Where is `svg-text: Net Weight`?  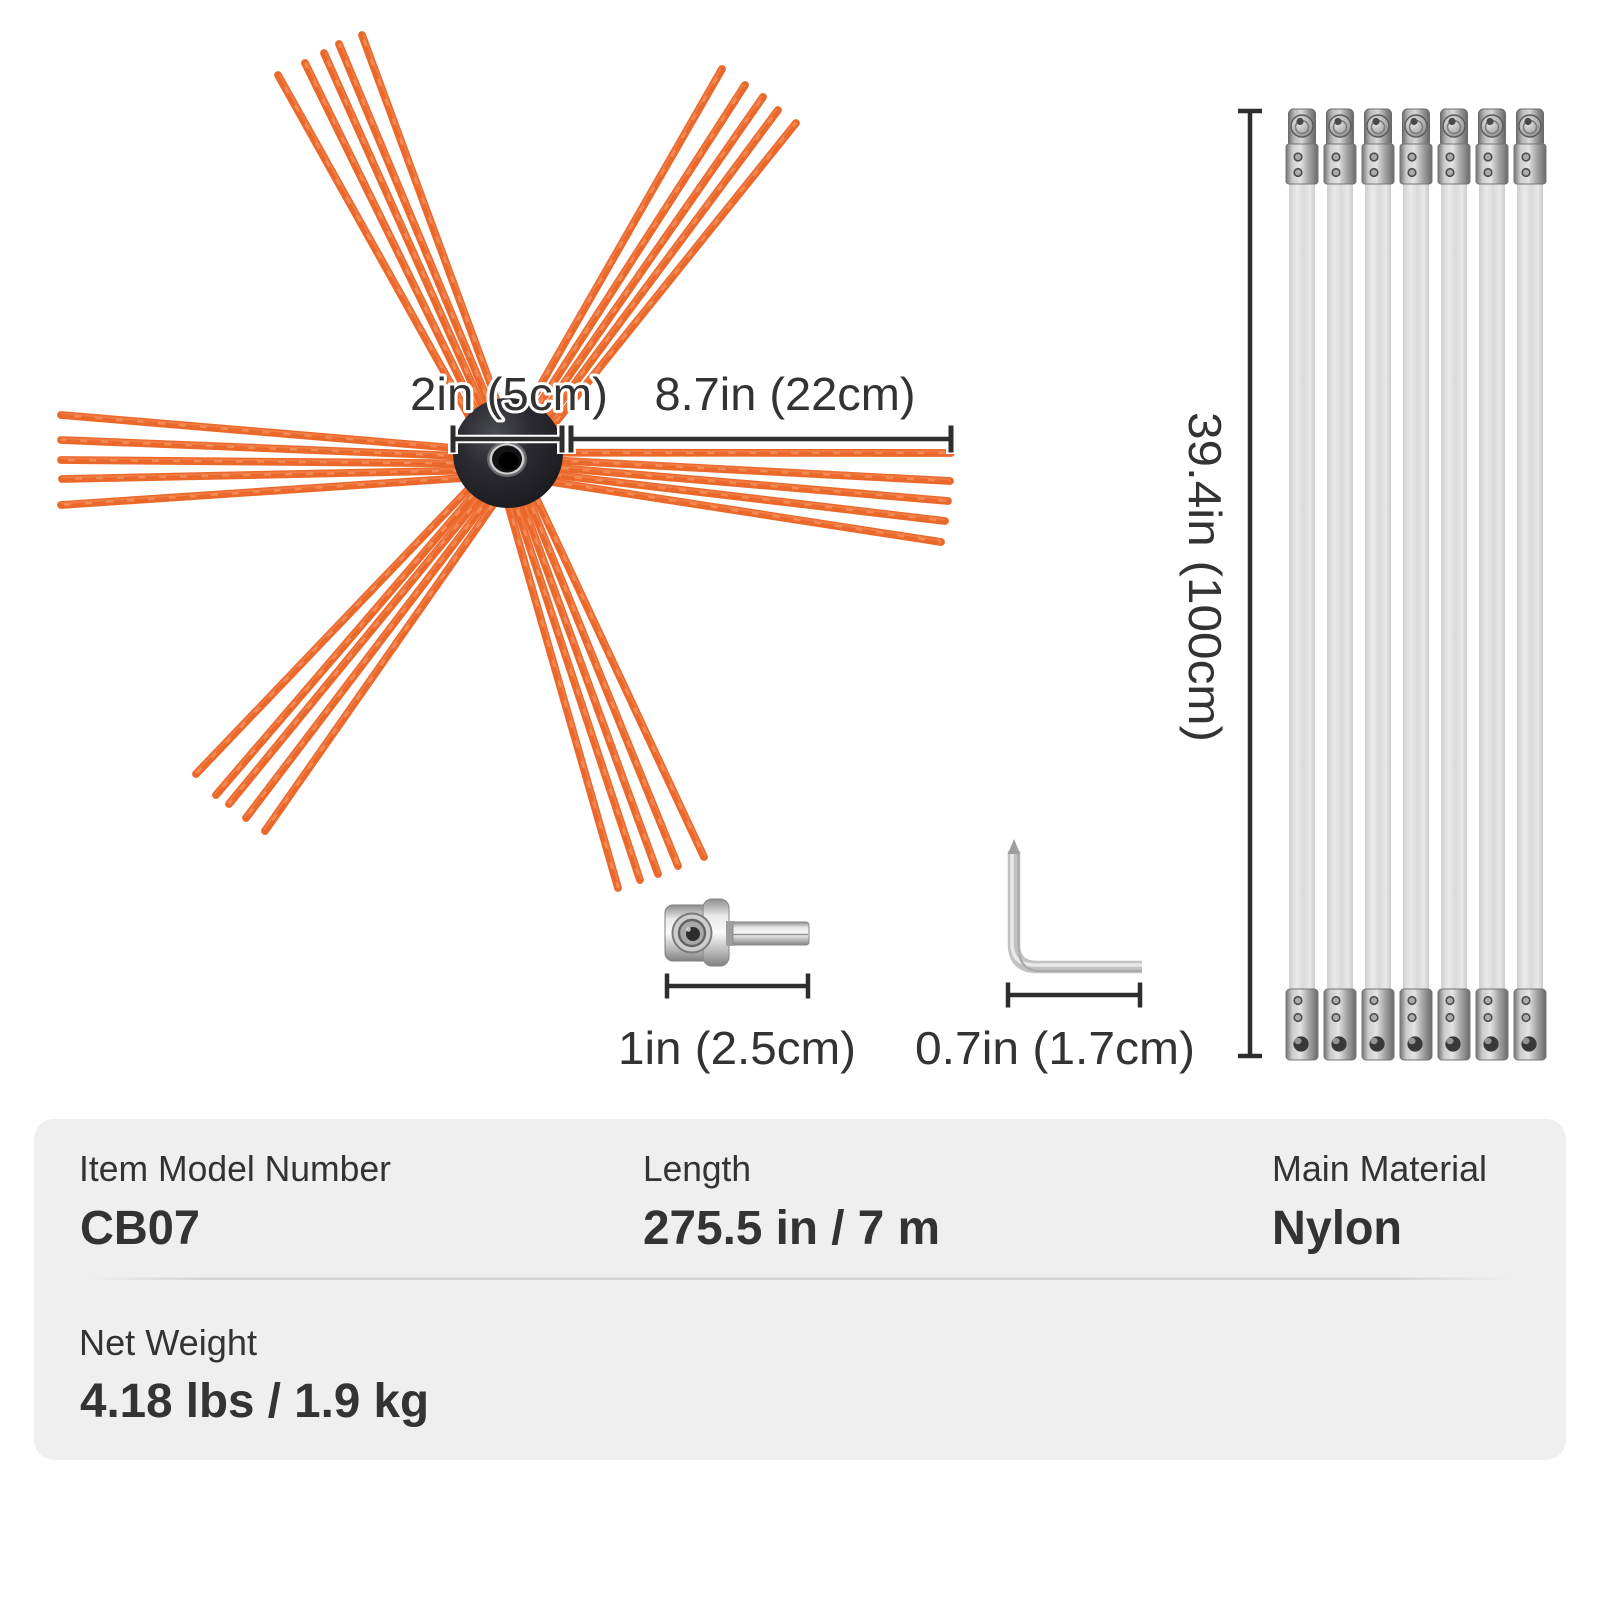 svg-text: Net Weight is located at coordinates (168, 1342).